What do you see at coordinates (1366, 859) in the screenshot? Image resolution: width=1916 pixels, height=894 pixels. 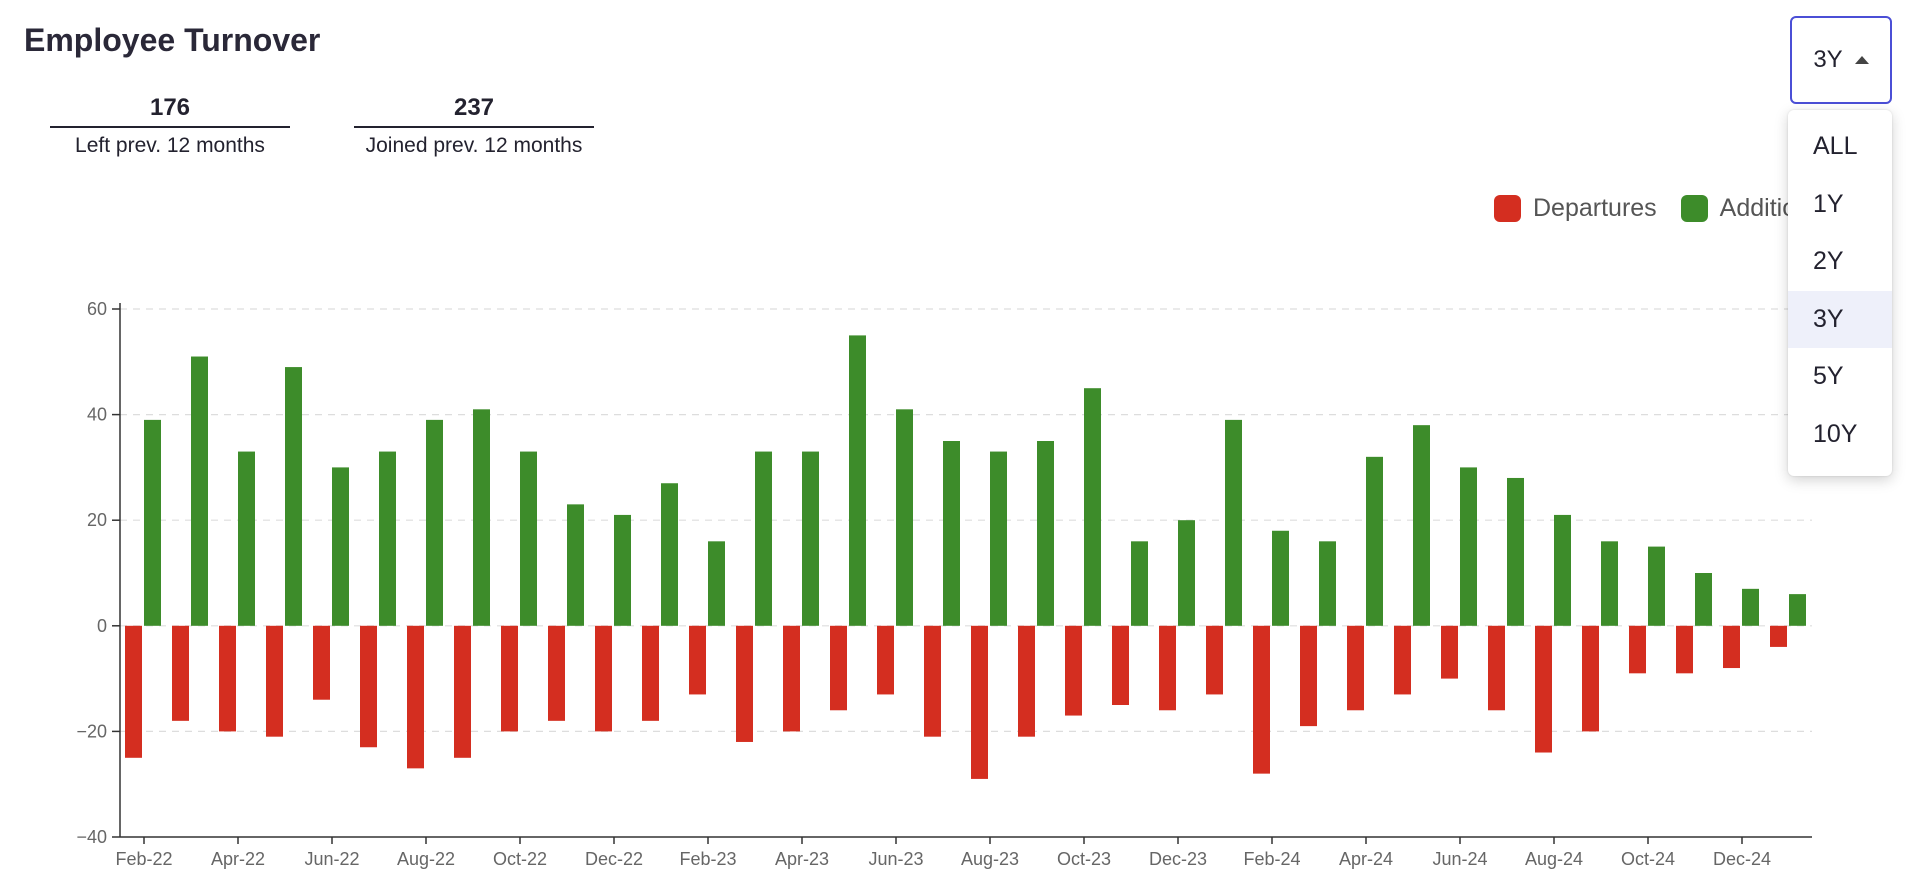 I see `x-tick-label: Apr-24` at bounding box center [1366, 859].